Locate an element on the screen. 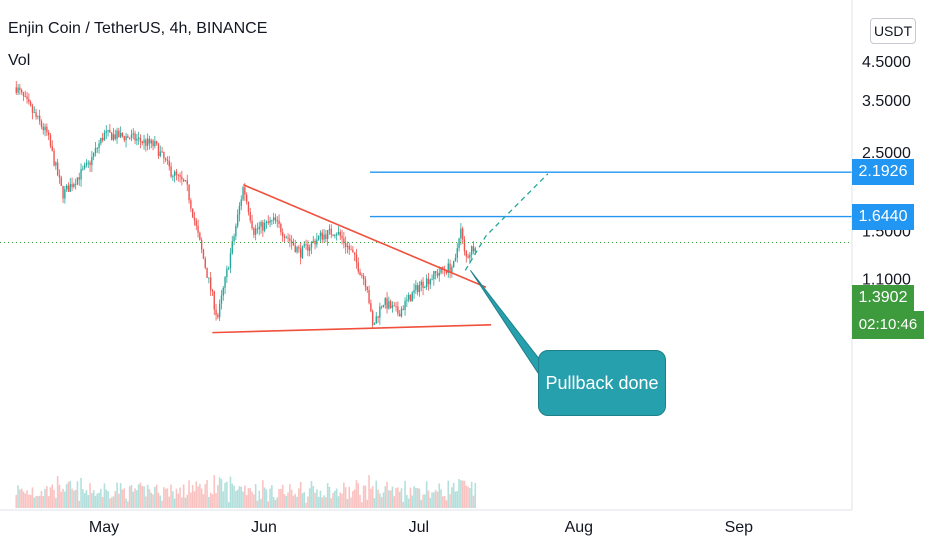 The width and height of the screenshot is (932, 550). symbol-legend: Enjin Coin / TetherUS, 4h, BINANCE is located at coordinates (138, 28).